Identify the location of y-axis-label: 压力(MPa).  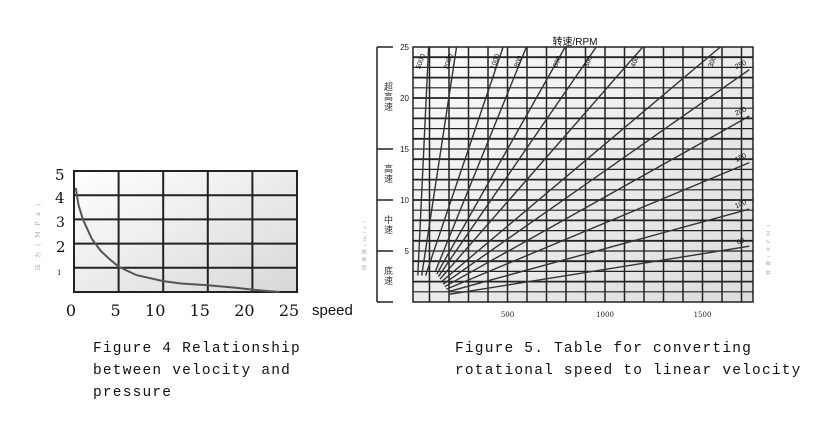
(38, 234).